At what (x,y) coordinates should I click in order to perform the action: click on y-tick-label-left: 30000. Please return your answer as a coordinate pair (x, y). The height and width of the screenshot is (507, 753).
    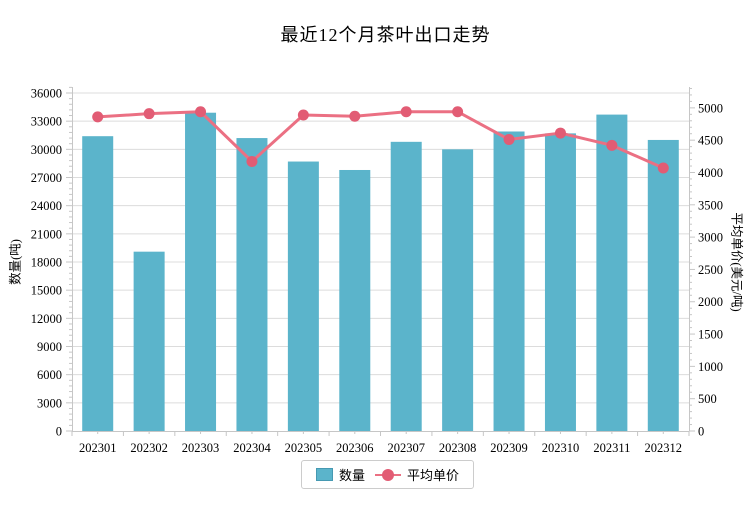
    Looking at the image, I should click on (46, 150).